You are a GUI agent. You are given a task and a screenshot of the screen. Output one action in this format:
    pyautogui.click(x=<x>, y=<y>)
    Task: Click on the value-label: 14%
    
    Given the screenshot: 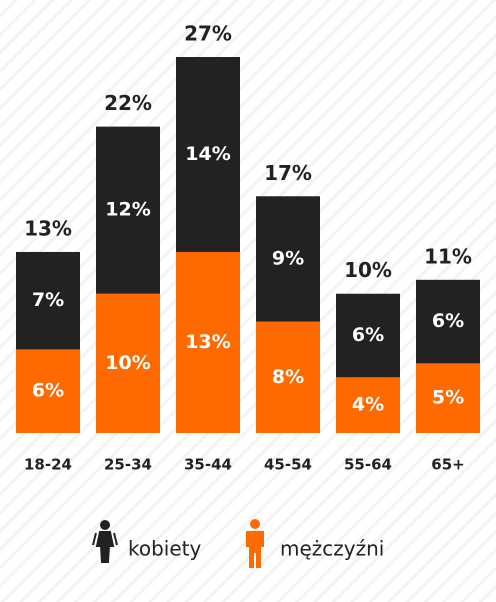 What is the action you would take?
    pyautogui.click(x=207, y=154)
    